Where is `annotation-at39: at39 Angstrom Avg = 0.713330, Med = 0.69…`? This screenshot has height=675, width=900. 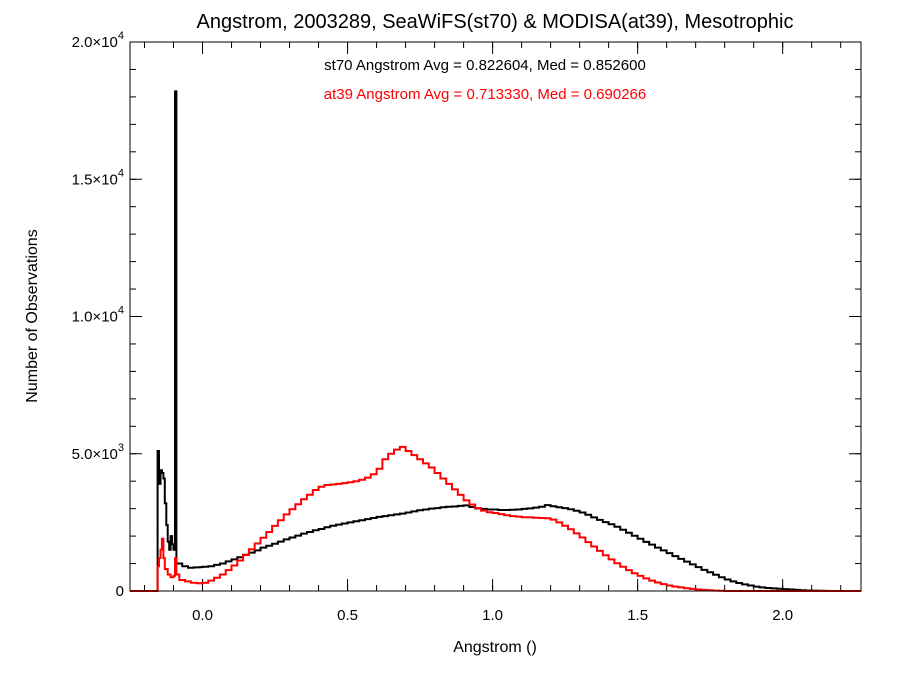
annotation-at39: at39 Angstrom Avg = 0.713330, Med = 0.69… is located at coordinates (485, 94).